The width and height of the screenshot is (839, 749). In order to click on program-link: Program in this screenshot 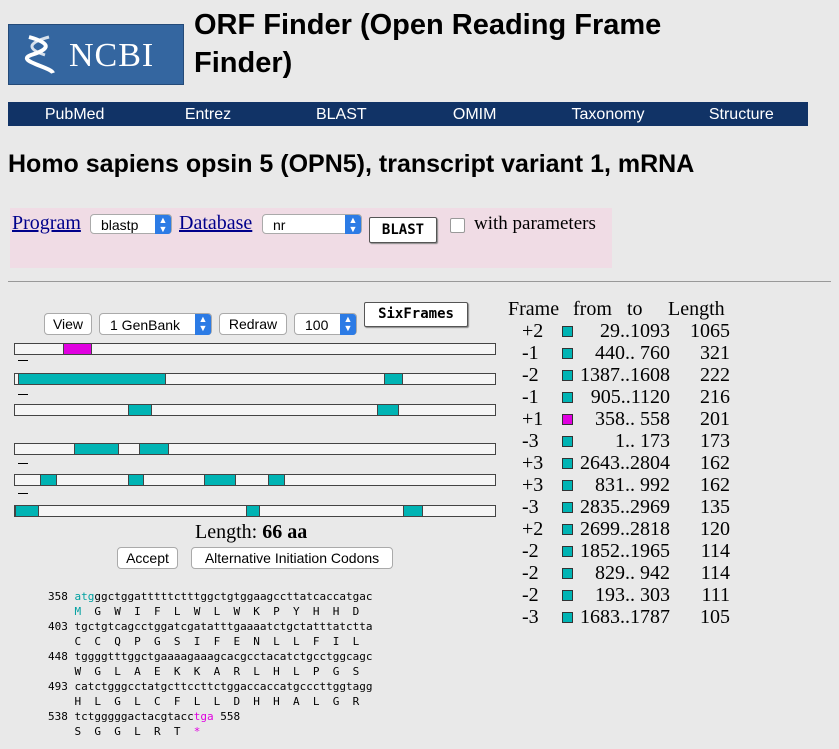, I will do `click(46, 223)`.